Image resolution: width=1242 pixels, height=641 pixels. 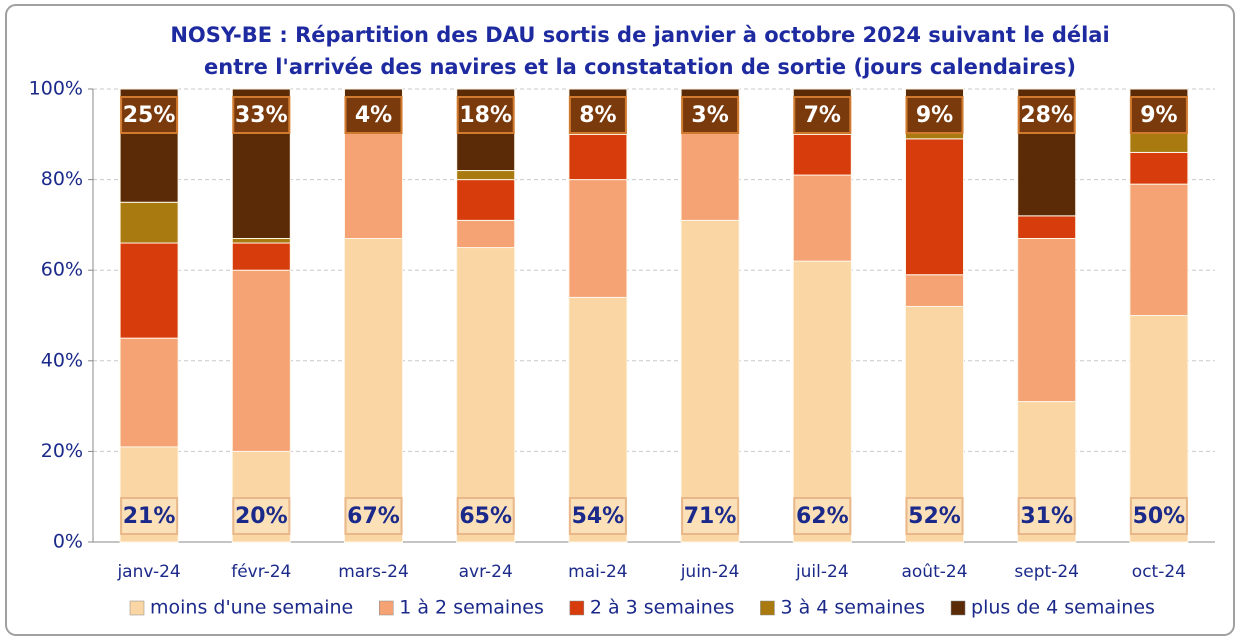 I want to click on data-label: 20%, so click(x=261, y=516).